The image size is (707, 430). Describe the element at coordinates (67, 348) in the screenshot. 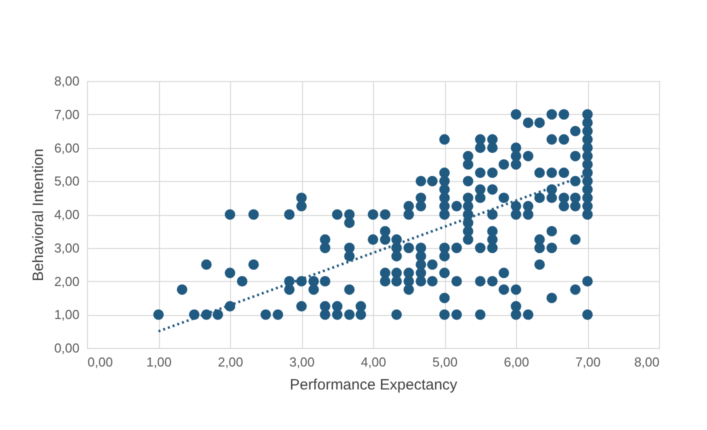

I see `y-tick-label: 0,00` at that location.